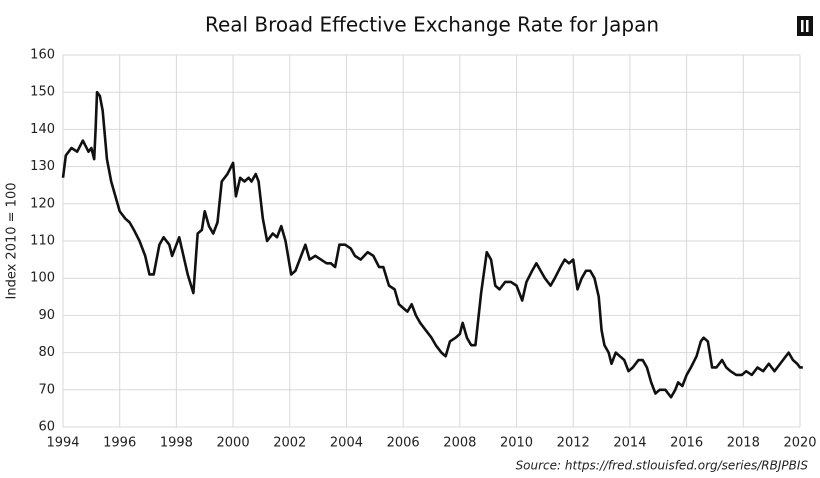 The width and height of the screenshot is (820, 478). What do you see at coordinates (459, 443) in the screenshot?
I see `x-tick-label: 2008` at bounding box center [459, 443].